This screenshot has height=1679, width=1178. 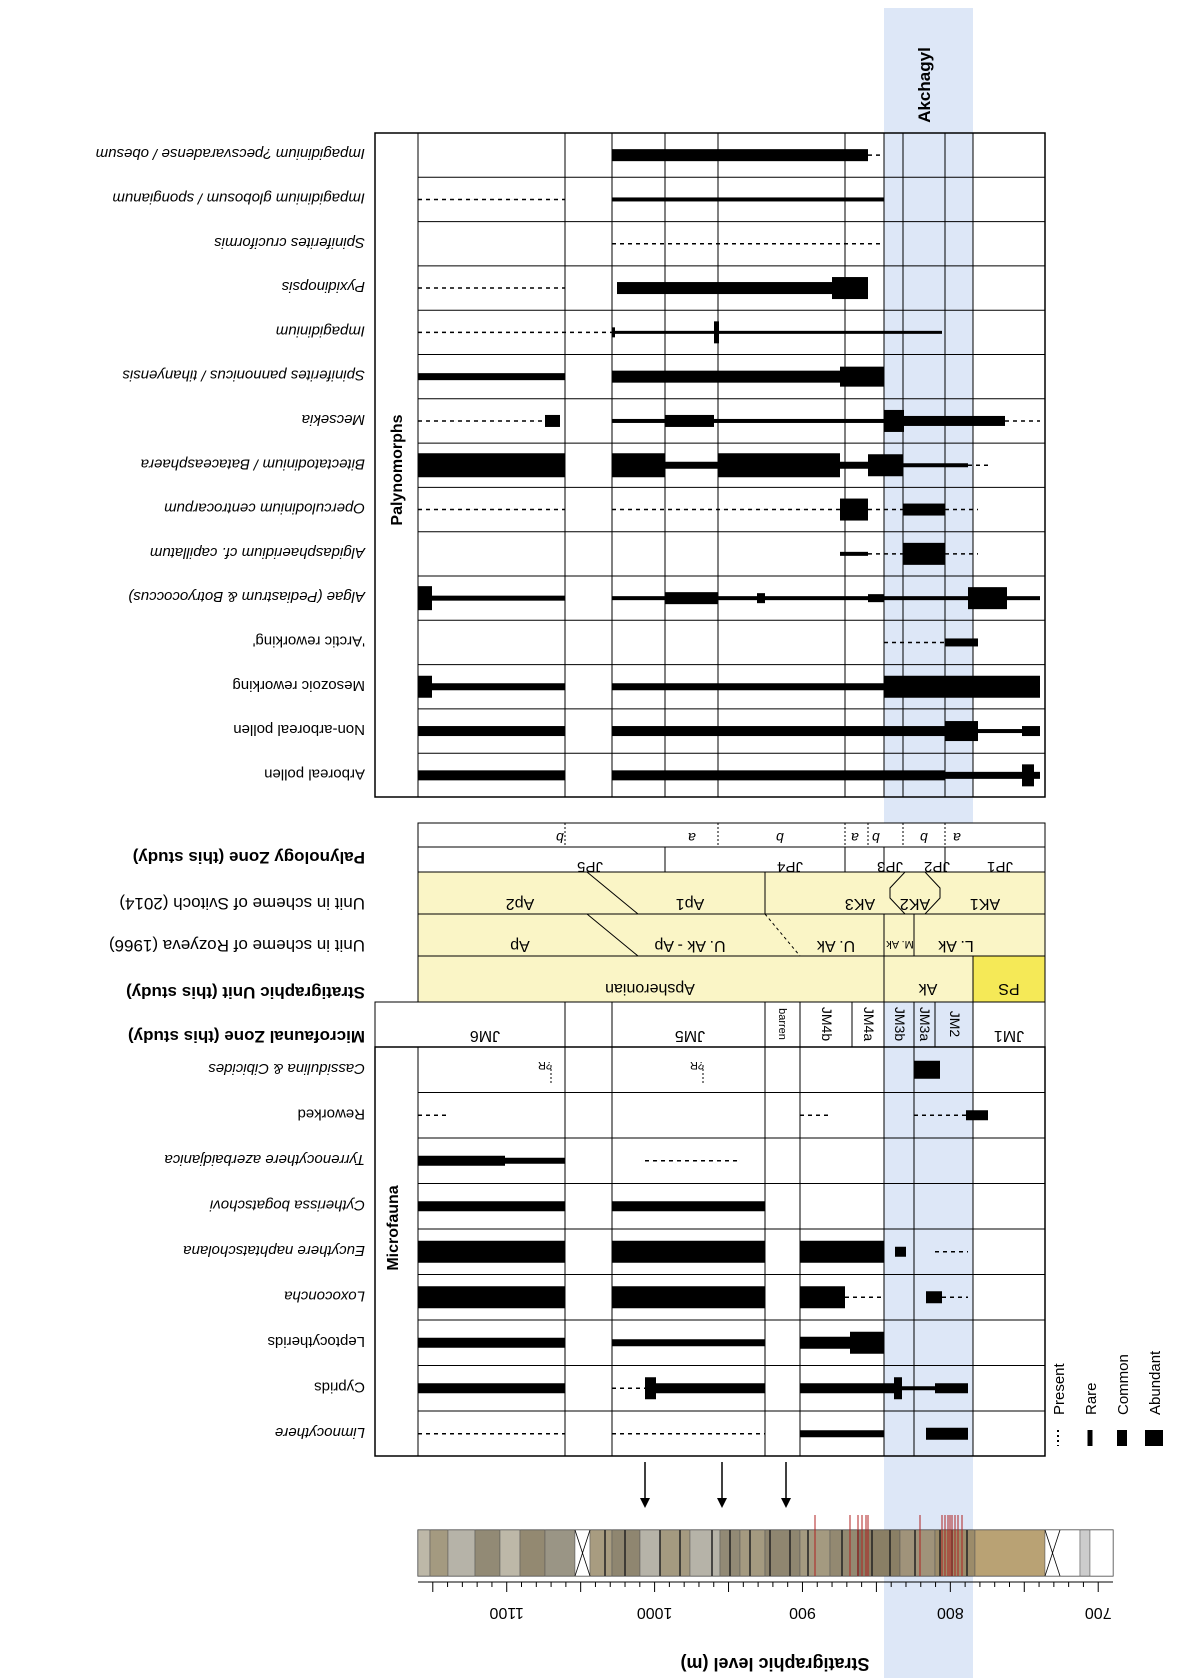 What do you see at coordinates (237, 945) in the screenshot?
I see `zone-header: Unit in scheme of Rozyeva (1966)` at bounding box center [237, 945].